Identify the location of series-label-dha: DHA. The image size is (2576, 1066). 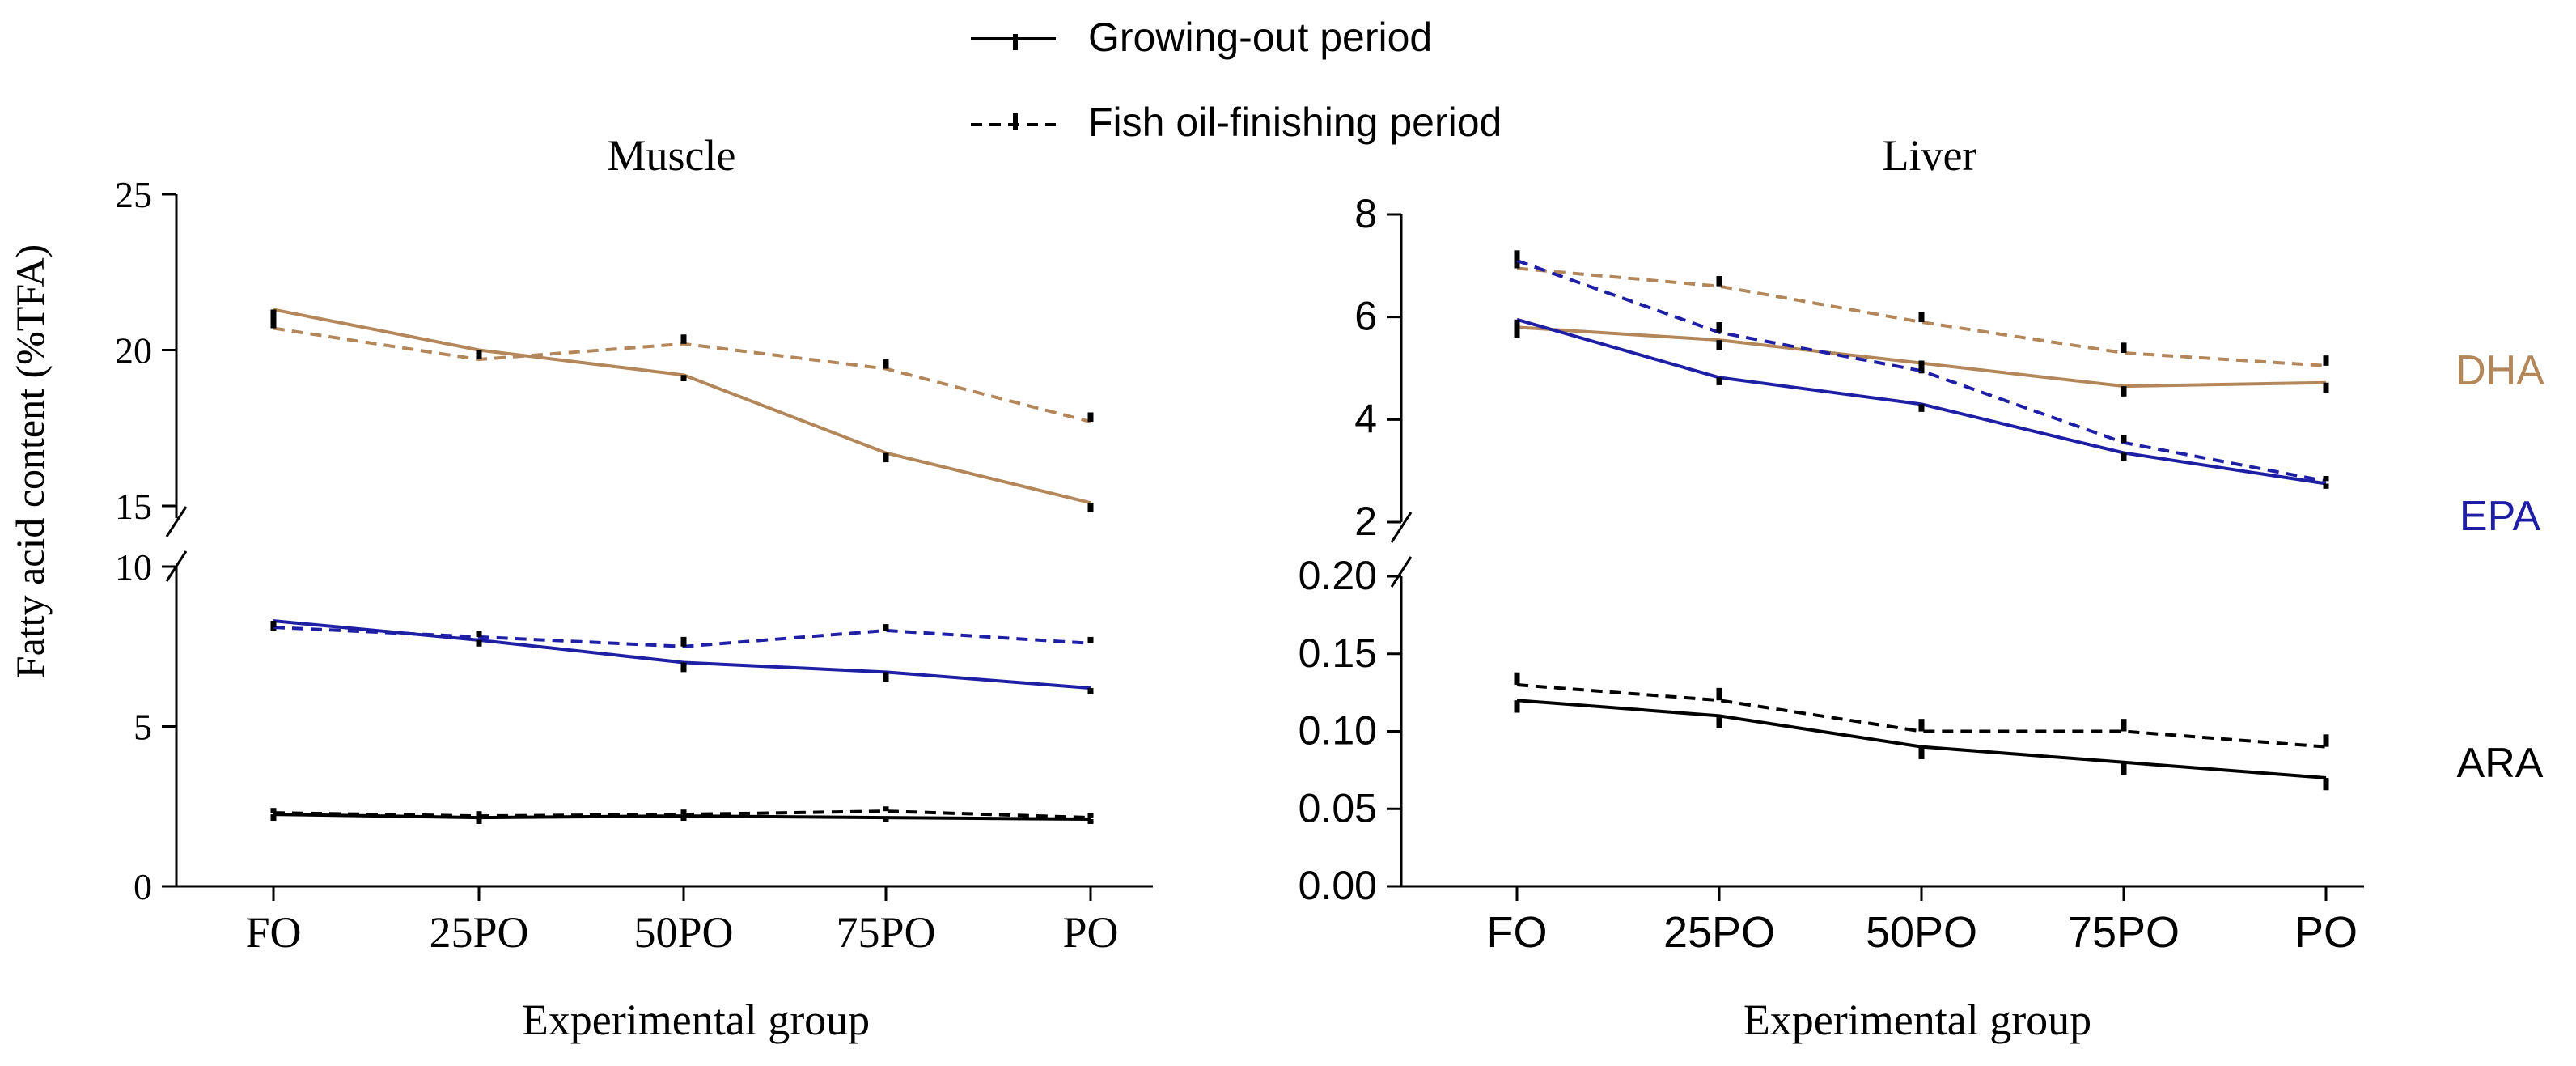
(2499, 370).